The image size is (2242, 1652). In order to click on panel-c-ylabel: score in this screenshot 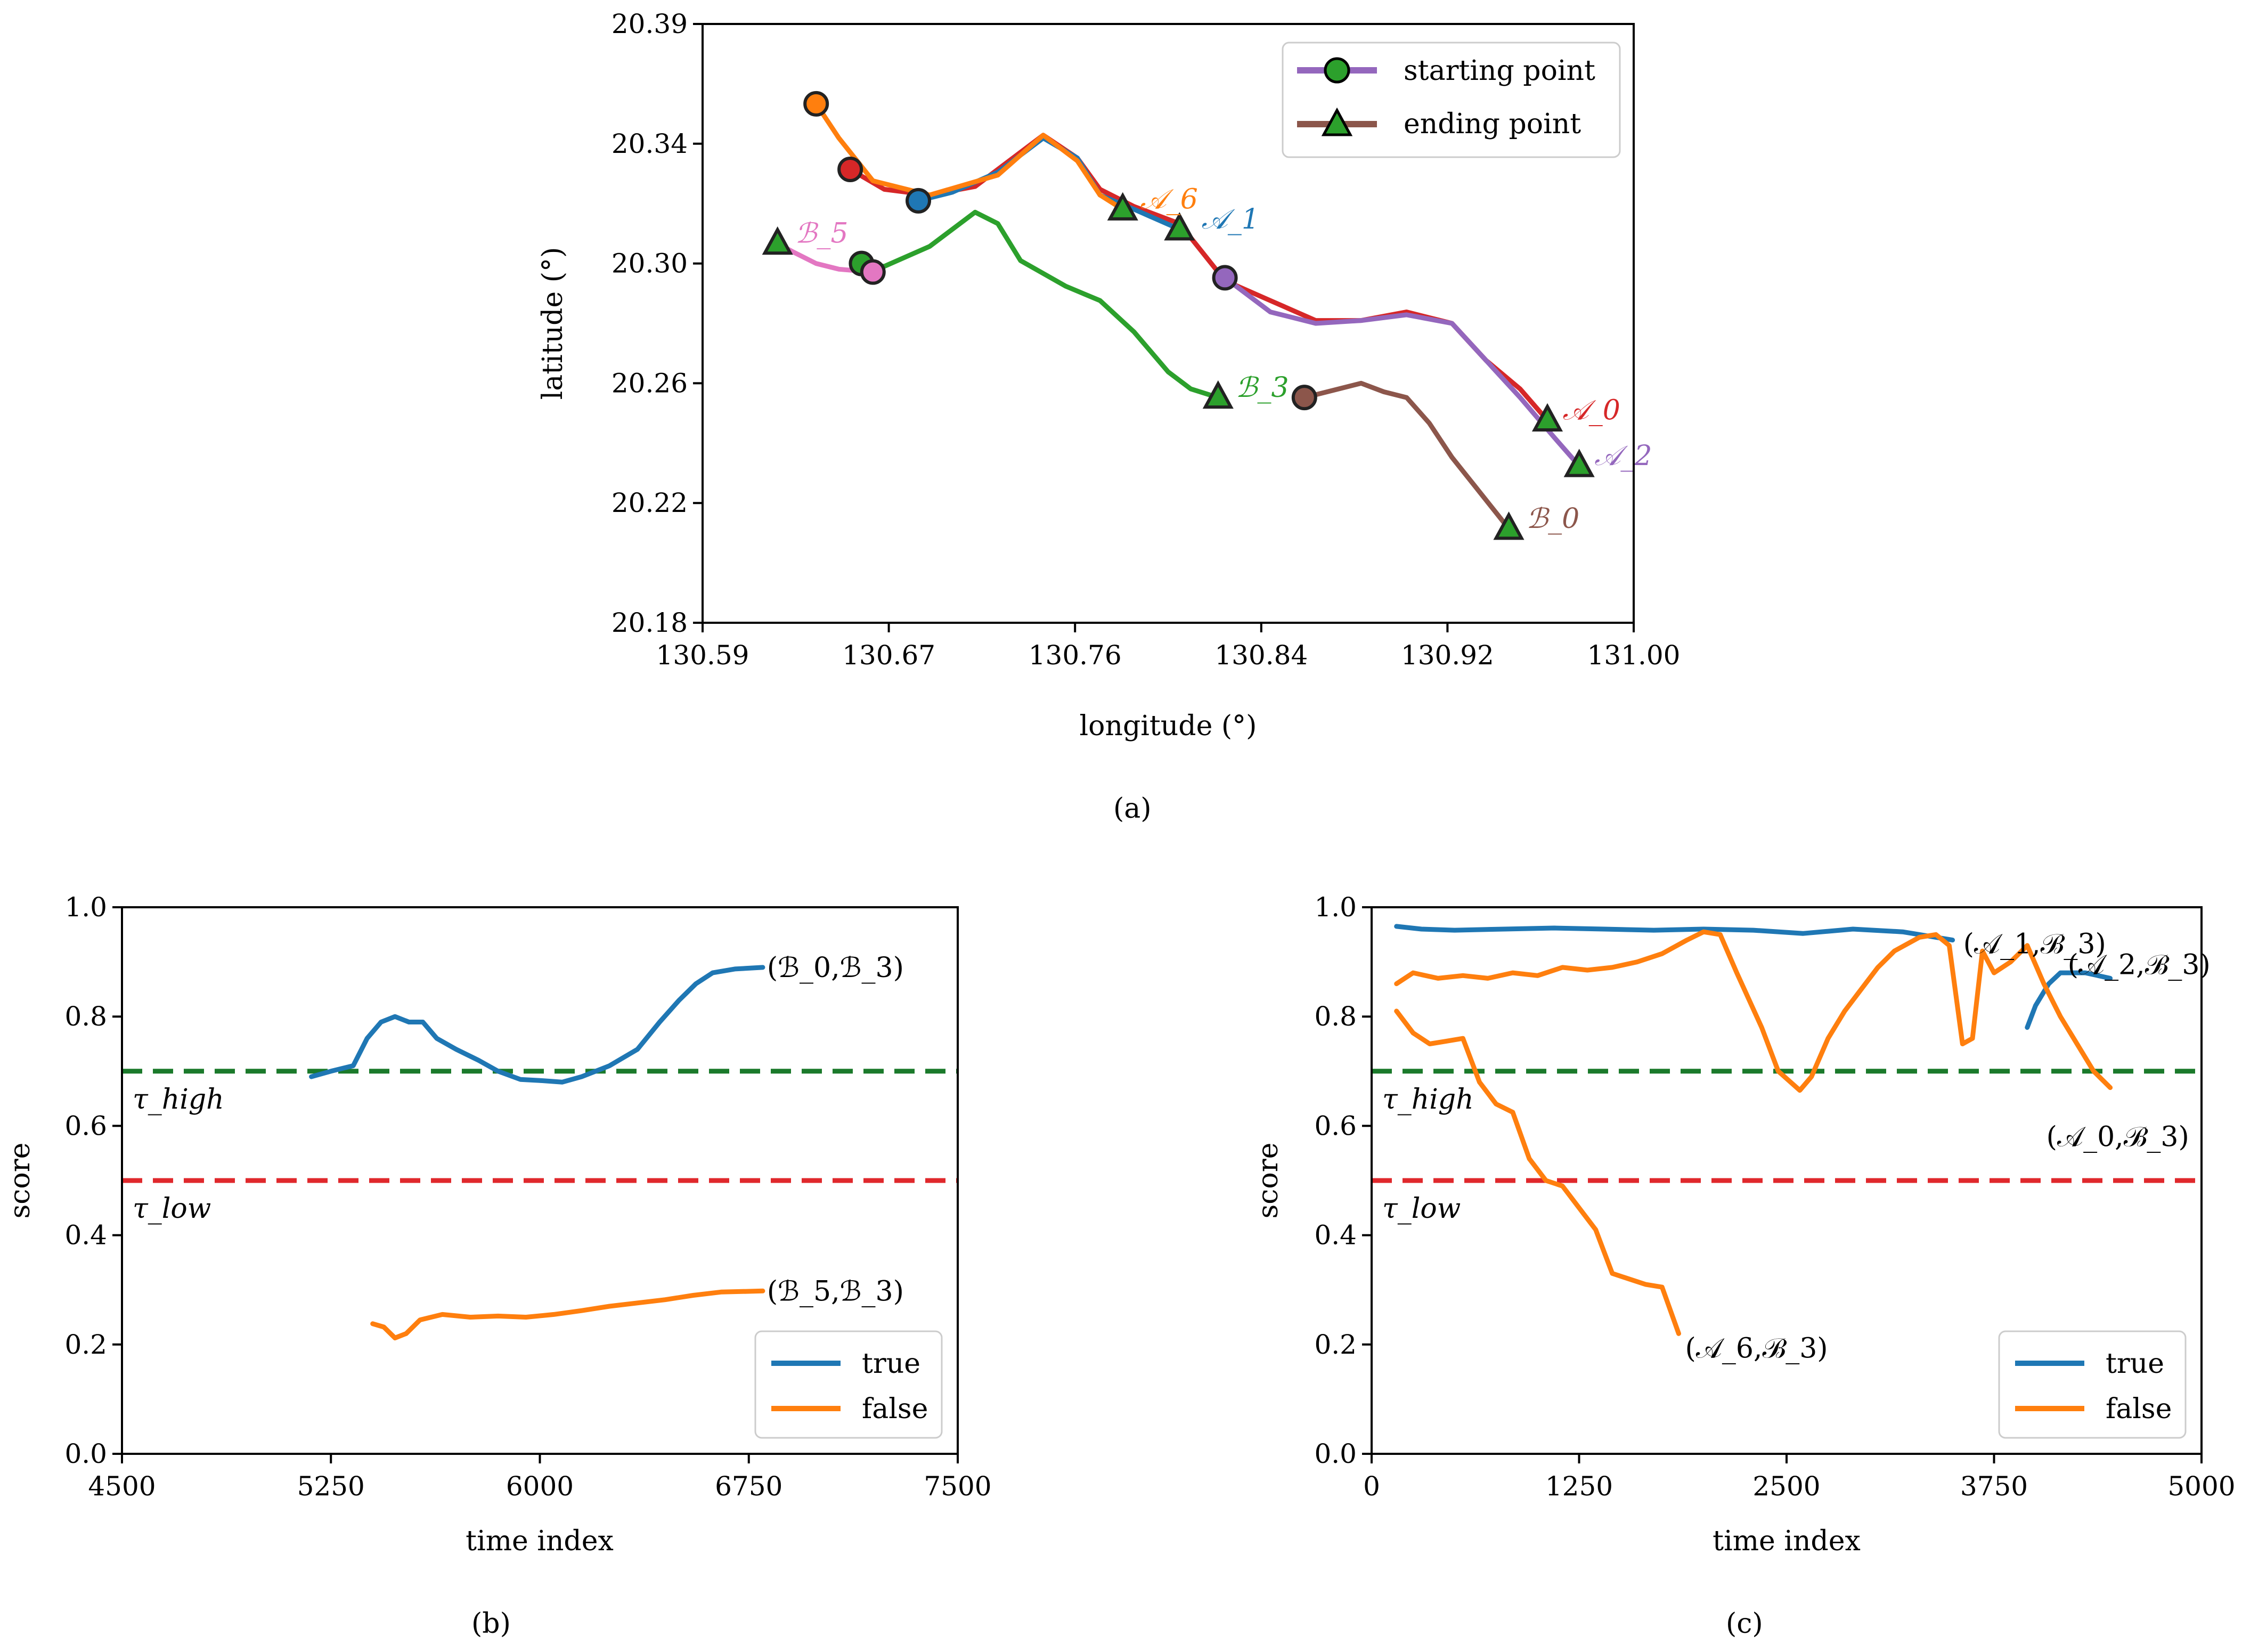, I will do `click(1268, 1181)`.